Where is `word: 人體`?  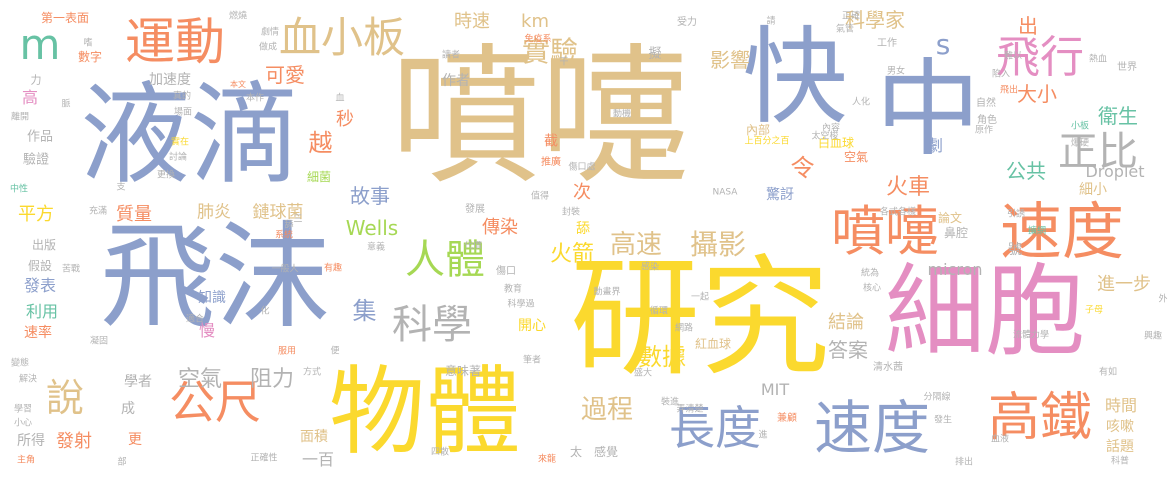
word: 人體 is located at coordinates (445, 260).